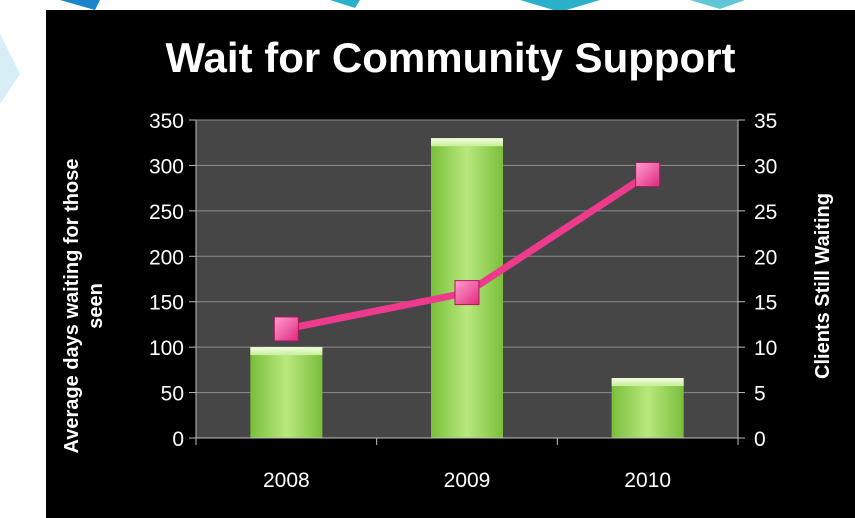  What do you see at coordinates (823, 286) in the screenshot?
I see `y2-axis-title: Clients Still Waiting` at bounding box center [823, 286].